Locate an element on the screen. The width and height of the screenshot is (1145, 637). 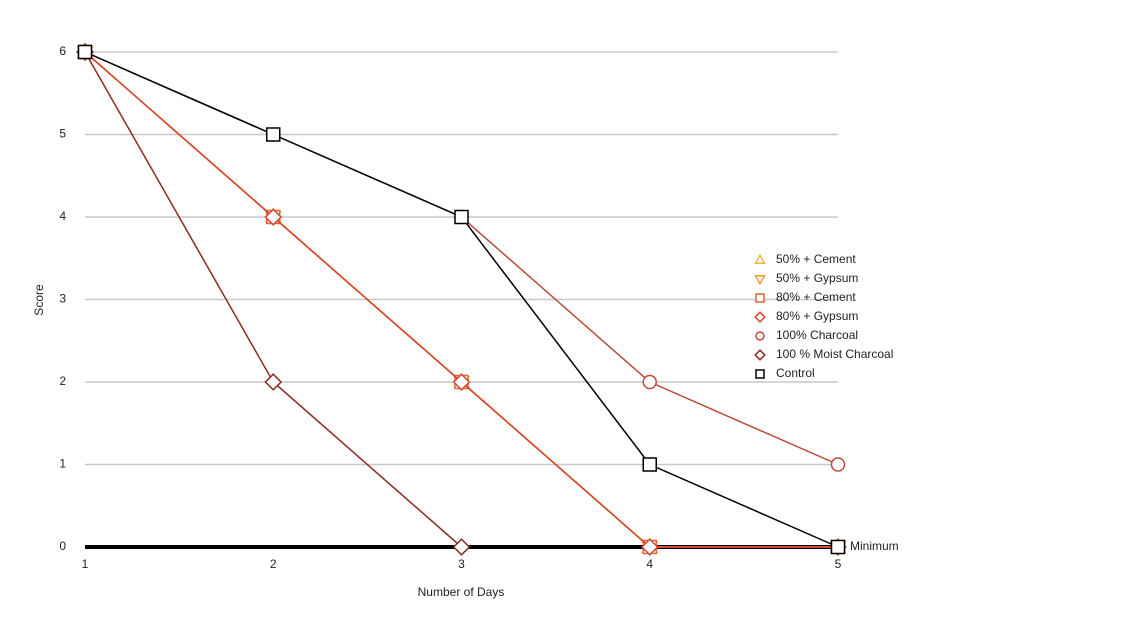
legend-item: 80% + Cement is located at coordinates (805, 297).